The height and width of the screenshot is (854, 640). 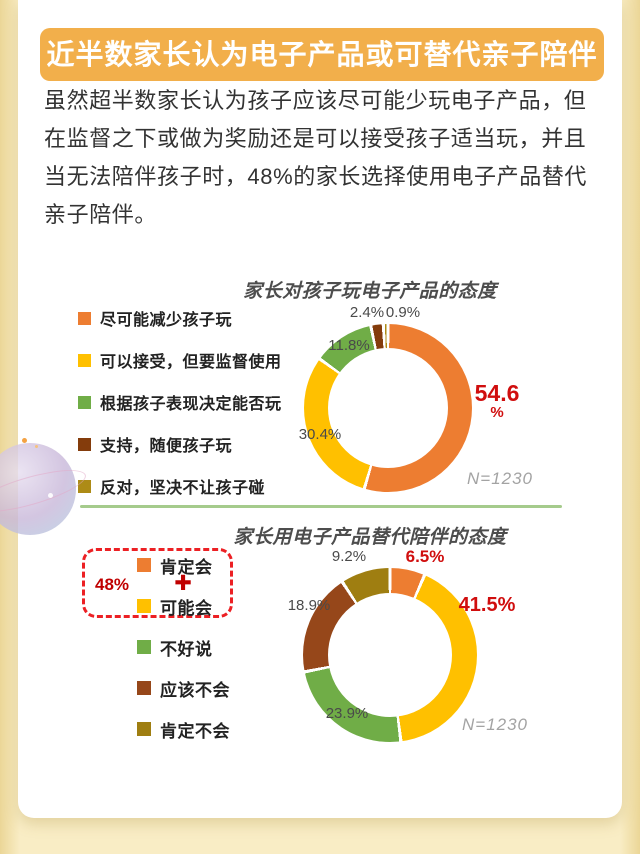 What do you see at coordinates (425, 556) in the screenshot?
I see `chart2-value-orange-emphasized: 6.5%` at bounding box center [425, 556].